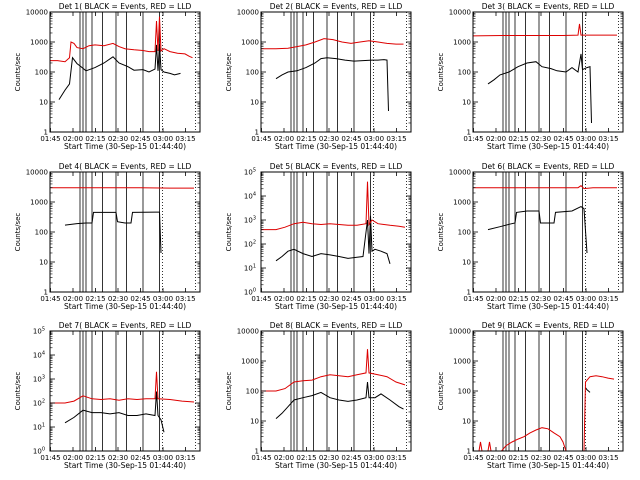 This screenshot has width=640, height=480. I want to click on chart-title: Det 8( BLACK = Events, RED = LLD, so click(336, 325).